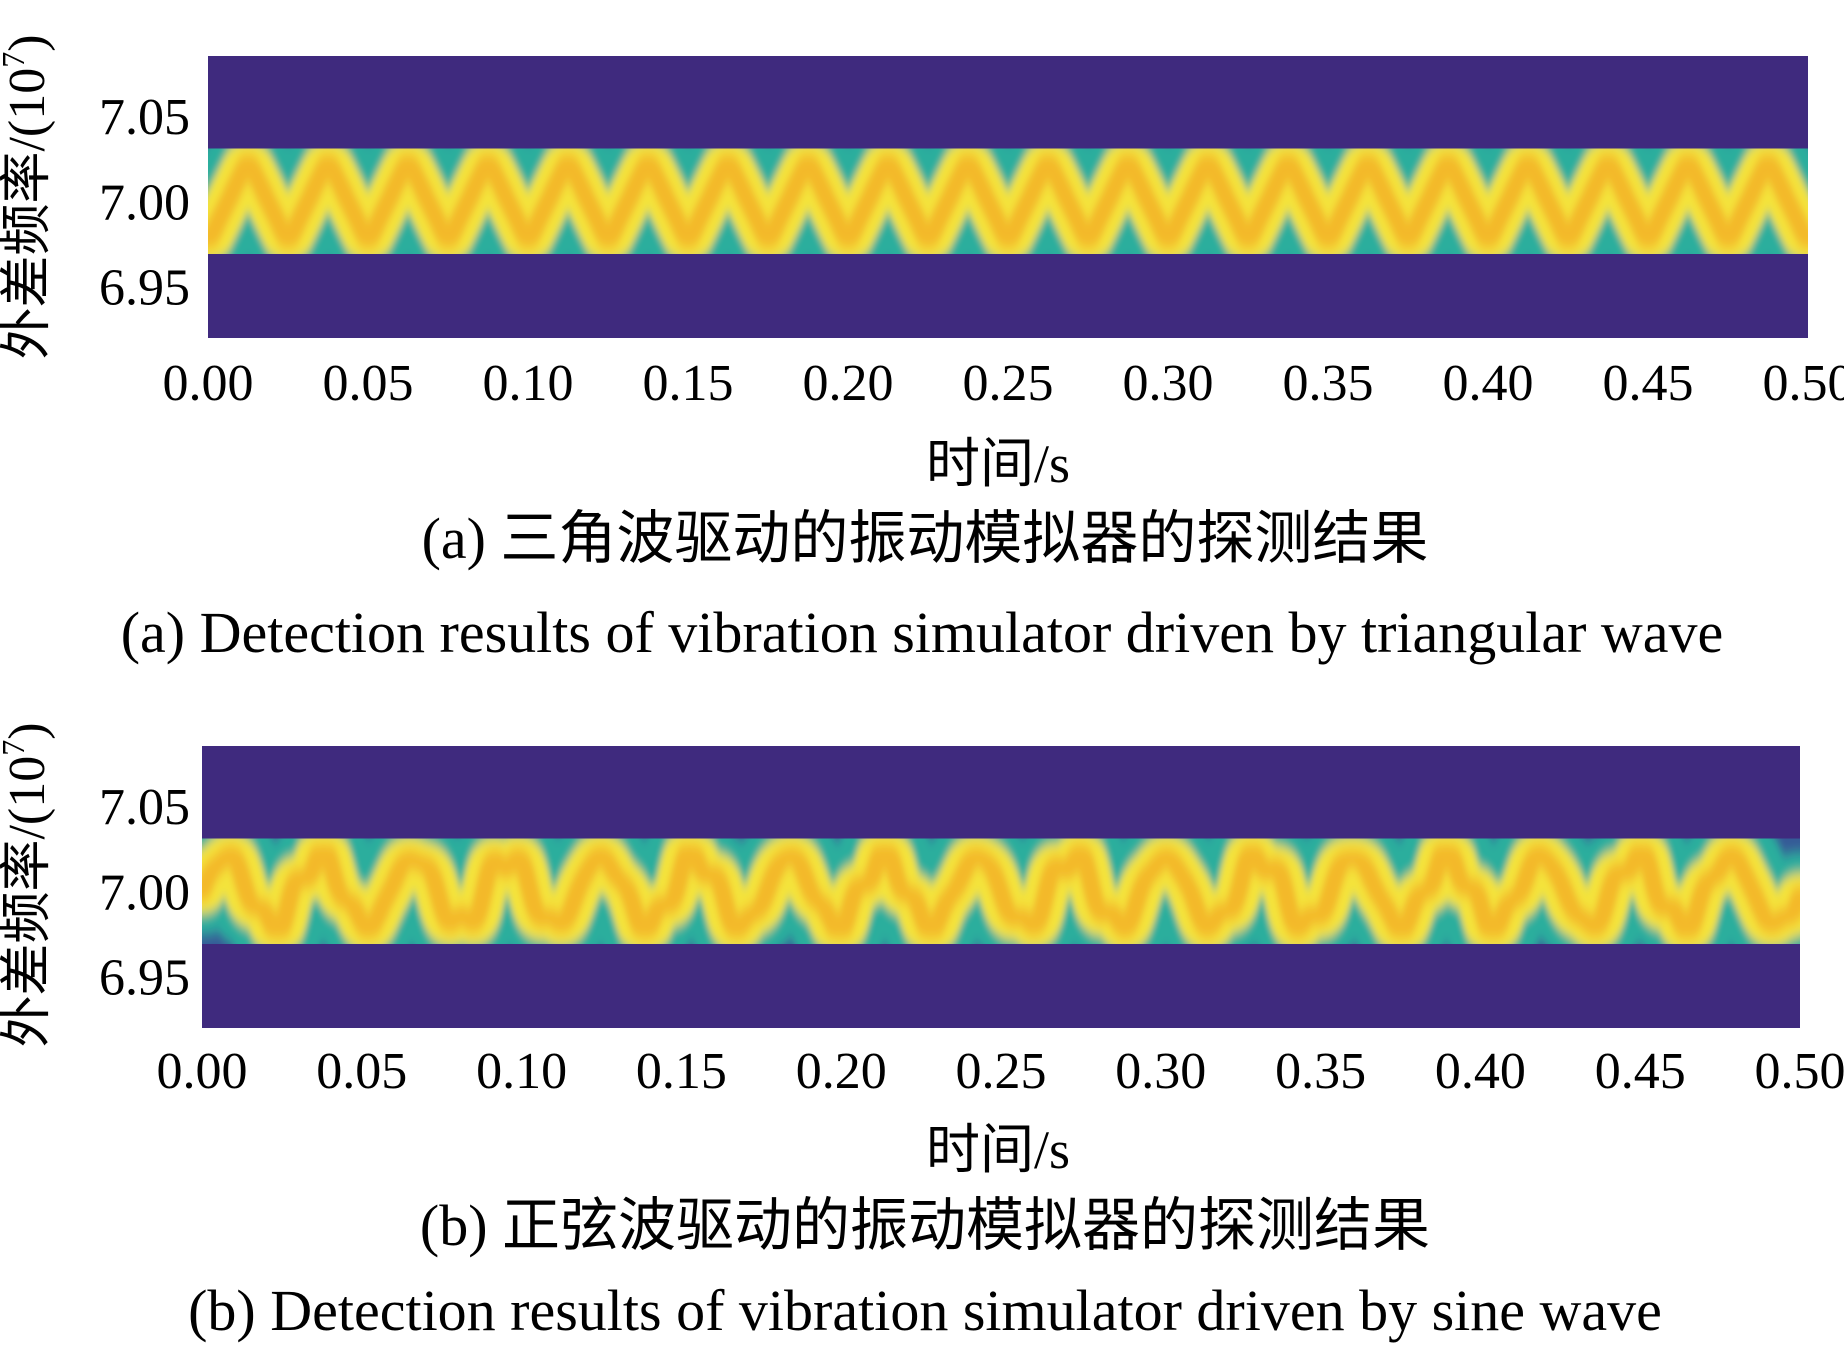 This screenshot has width=1844, height=1348. Describe the element at coordinates (925, 1225) in the screenshot. I see `caption-chinese: (b) 正弦波驱动的振动模拟器的探测结果` at that location.